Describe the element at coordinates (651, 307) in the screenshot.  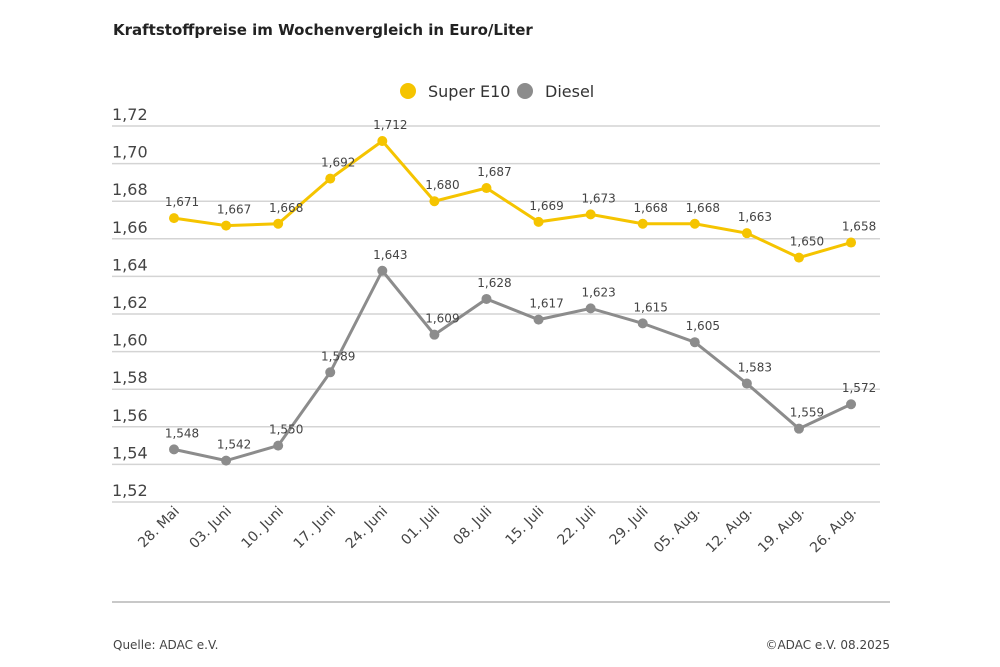
I see `data-label: 1,615` at that location.